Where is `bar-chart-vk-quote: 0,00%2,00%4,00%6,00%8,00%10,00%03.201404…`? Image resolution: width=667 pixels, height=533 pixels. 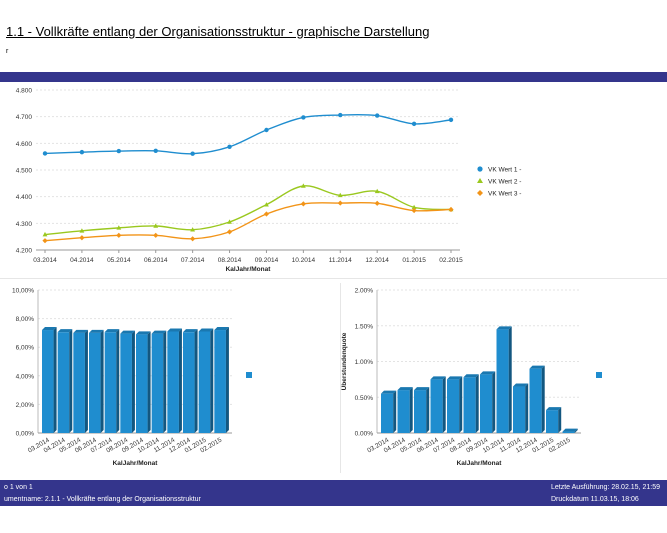 bar-chart-vk-quote: 0,00%2,00%4,00%6,00%8,00%10,00%03.201404… is located at coordinates (132, 377).